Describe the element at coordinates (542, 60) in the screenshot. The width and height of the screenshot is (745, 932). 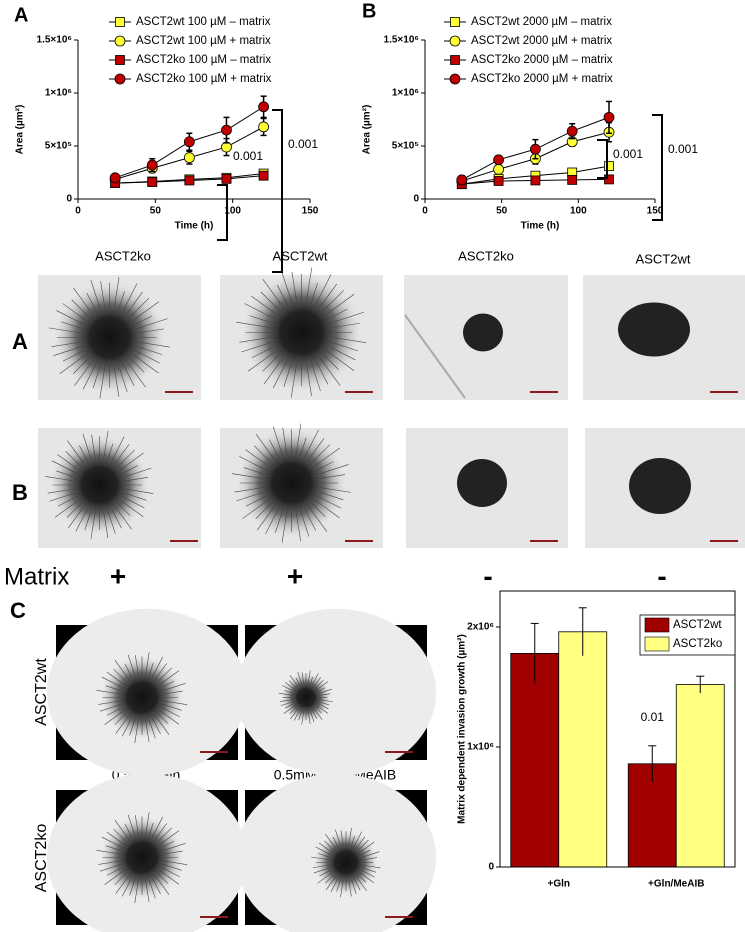
I see `legend-label: ASCT2ko 2000 µM – matrix` at that location.